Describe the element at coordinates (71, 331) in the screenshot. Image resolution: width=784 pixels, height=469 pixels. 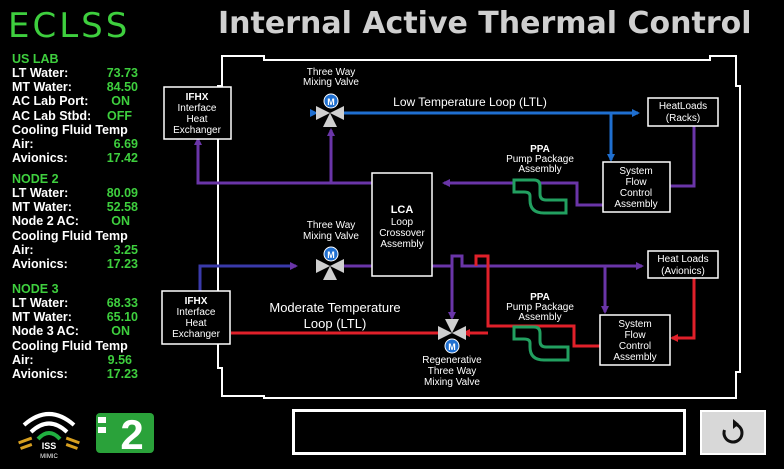
I see `node3-ac-row: Node 3 AC: ON` at that location.